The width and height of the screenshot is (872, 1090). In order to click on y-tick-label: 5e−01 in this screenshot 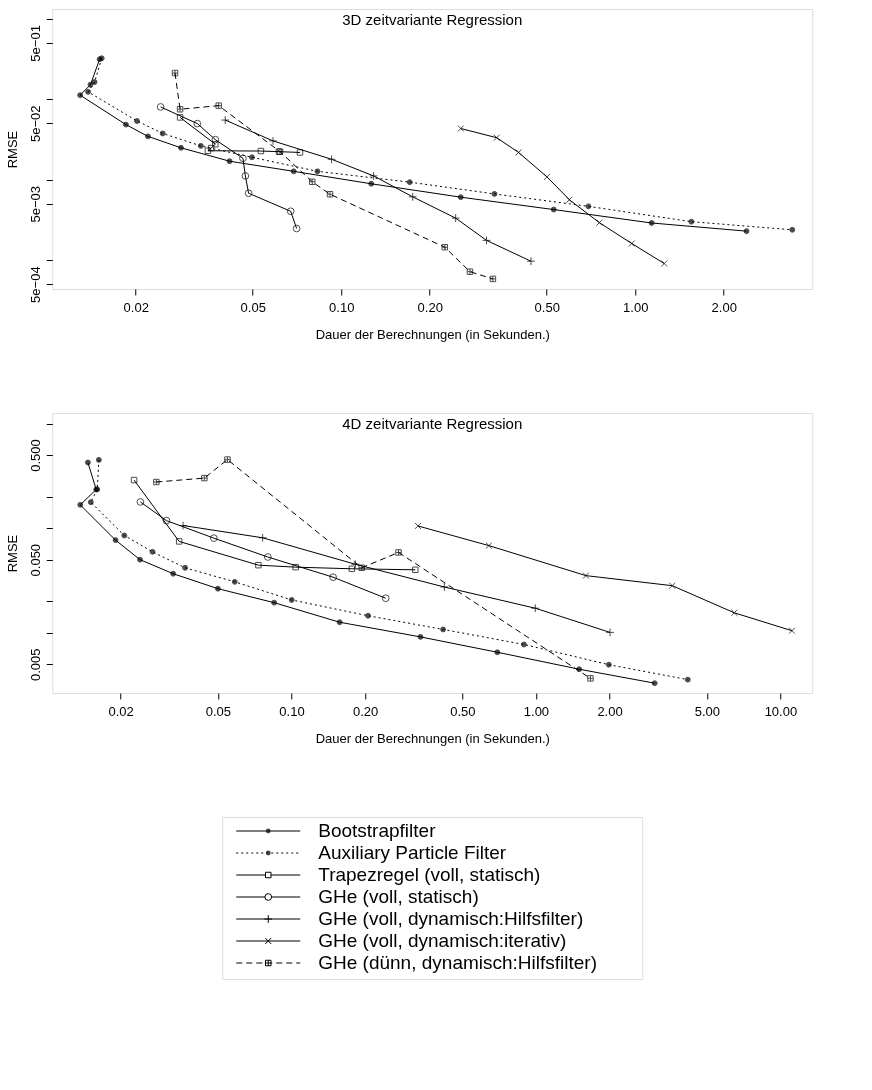, I will do `click(35, 43)`.